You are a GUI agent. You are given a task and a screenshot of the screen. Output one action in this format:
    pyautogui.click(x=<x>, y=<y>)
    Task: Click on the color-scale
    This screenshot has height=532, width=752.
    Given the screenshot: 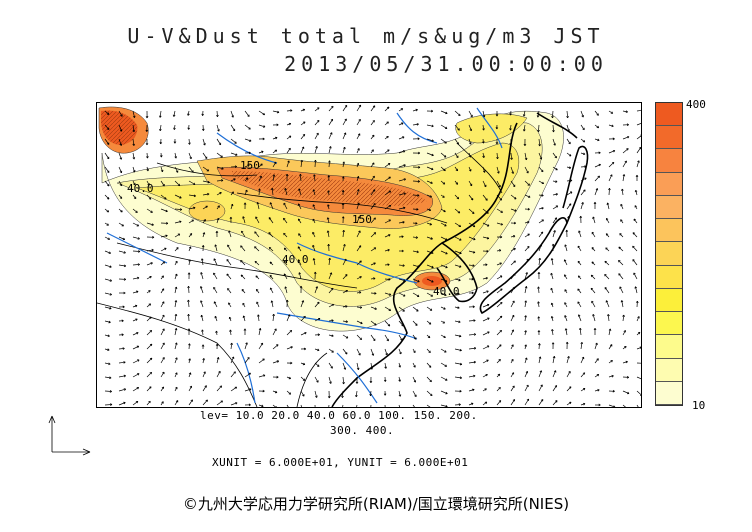 What is the action you would take?
    pyautogui.click(x=669, y=254)
    